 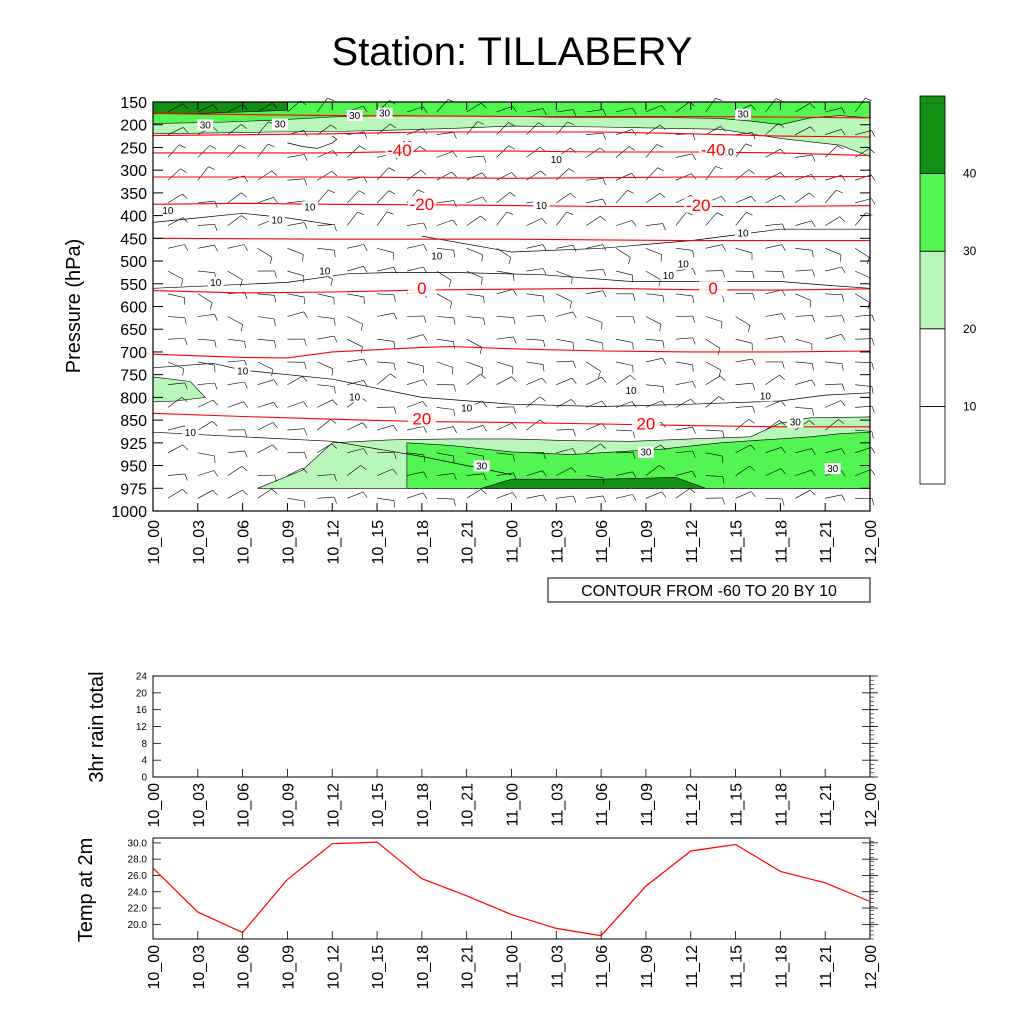 I want to click on y-tick-label: 0, so click(x=144, y=778).